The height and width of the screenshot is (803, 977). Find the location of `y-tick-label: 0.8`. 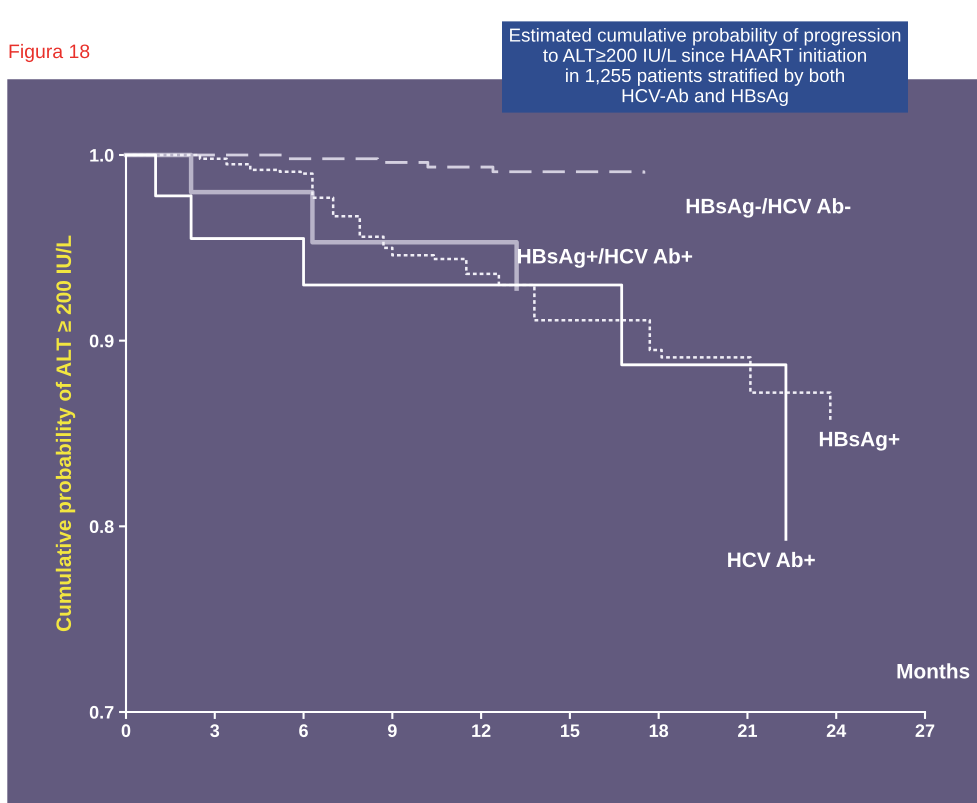

y-tick-label: 0.8 is located at coordinates (102, 527).